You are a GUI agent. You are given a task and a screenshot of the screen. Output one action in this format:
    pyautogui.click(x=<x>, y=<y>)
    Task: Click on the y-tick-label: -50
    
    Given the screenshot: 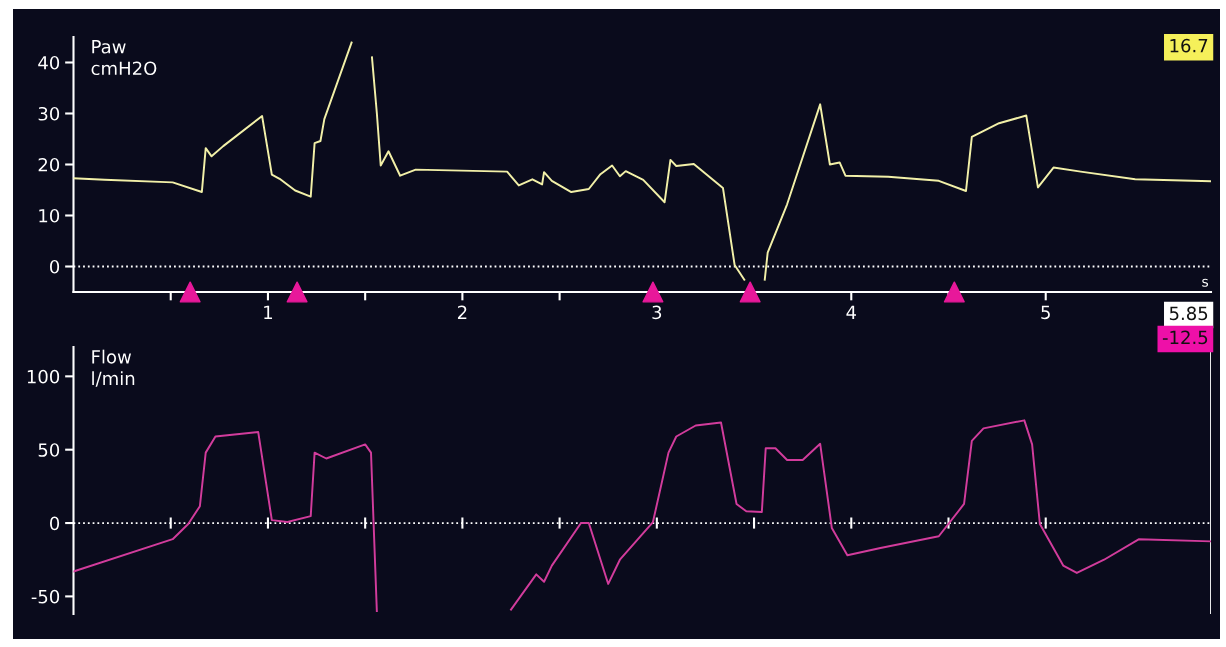 What is the action you would take?
    pyautogui.click(x=45, y=596)
    